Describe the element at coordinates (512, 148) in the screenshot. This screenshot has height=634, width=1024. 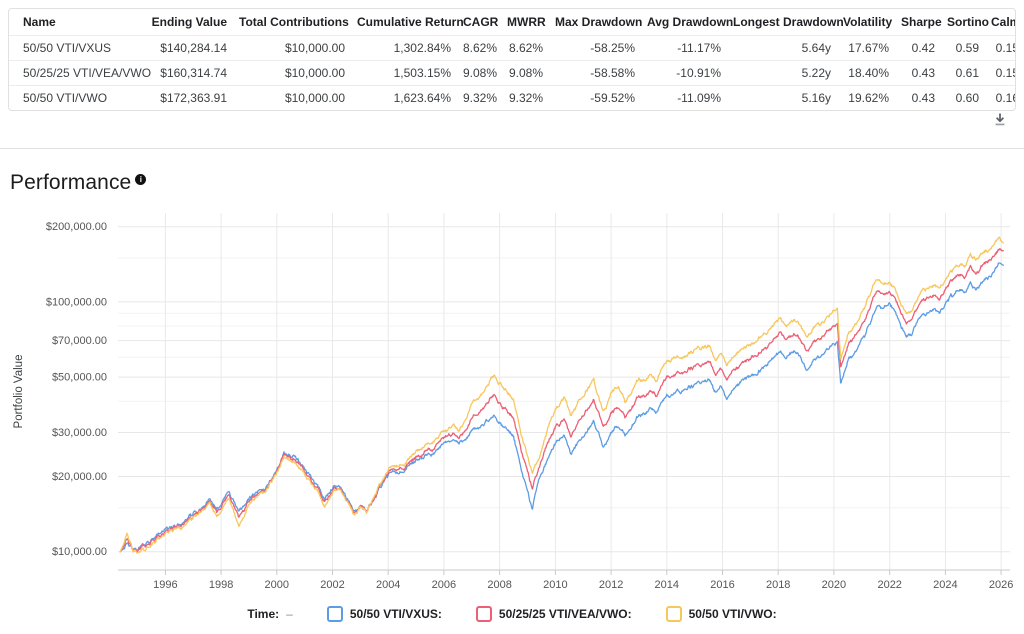
I see `section-divider` at that location.